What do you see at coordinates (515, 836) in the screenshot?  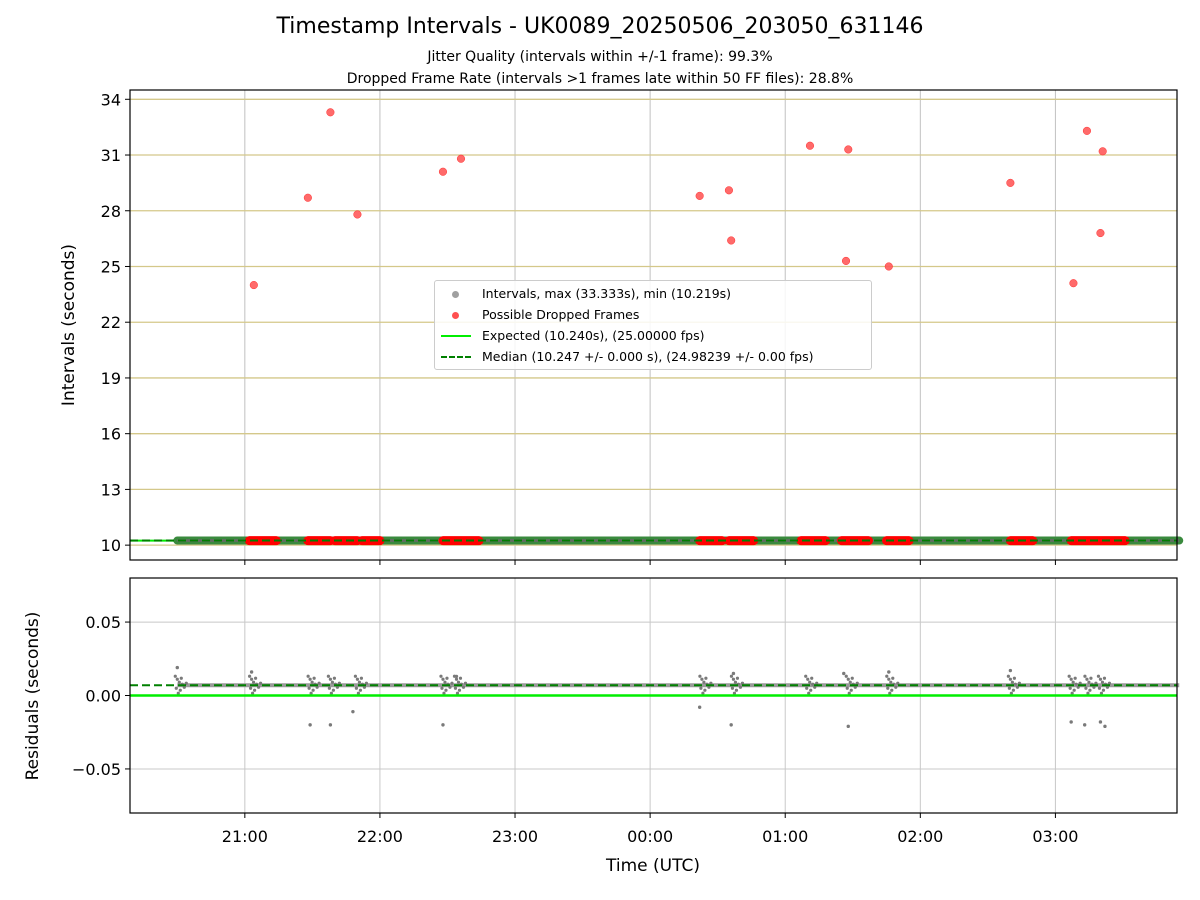 I see `x-tick-label: 23:00` at bounding box center [515, 836].